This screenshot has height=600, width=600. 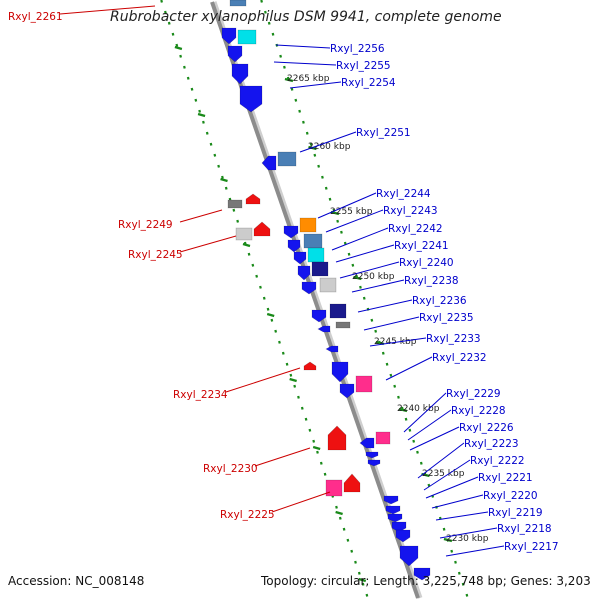 What do you see at coordinates (431, 281) in the screenshot?
I see `gene-label-right: Rxyl_2238` at bounding box center [431, 281].